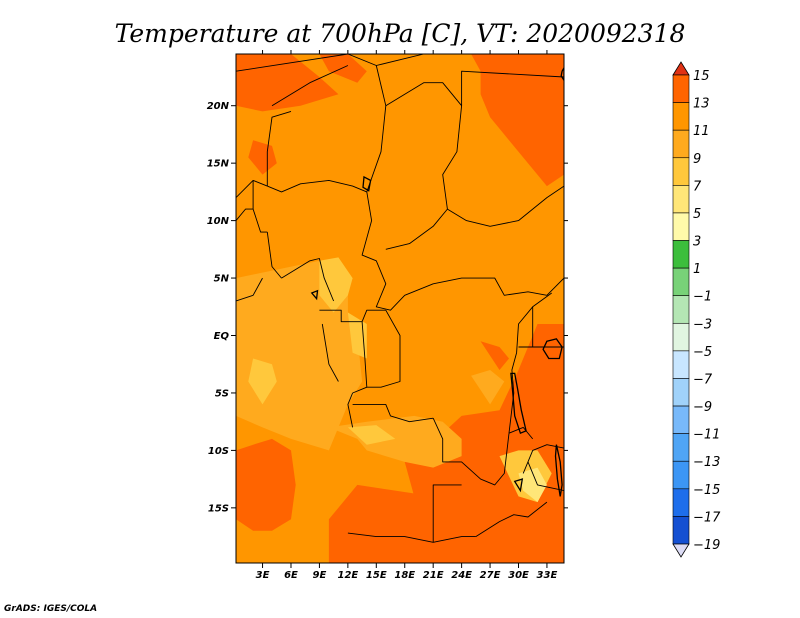 This screenshot has width=800, height=618. Describe the element at coordinates (702, 324) in the screenshot. I see `colorbar-label--3: −3` at that location.